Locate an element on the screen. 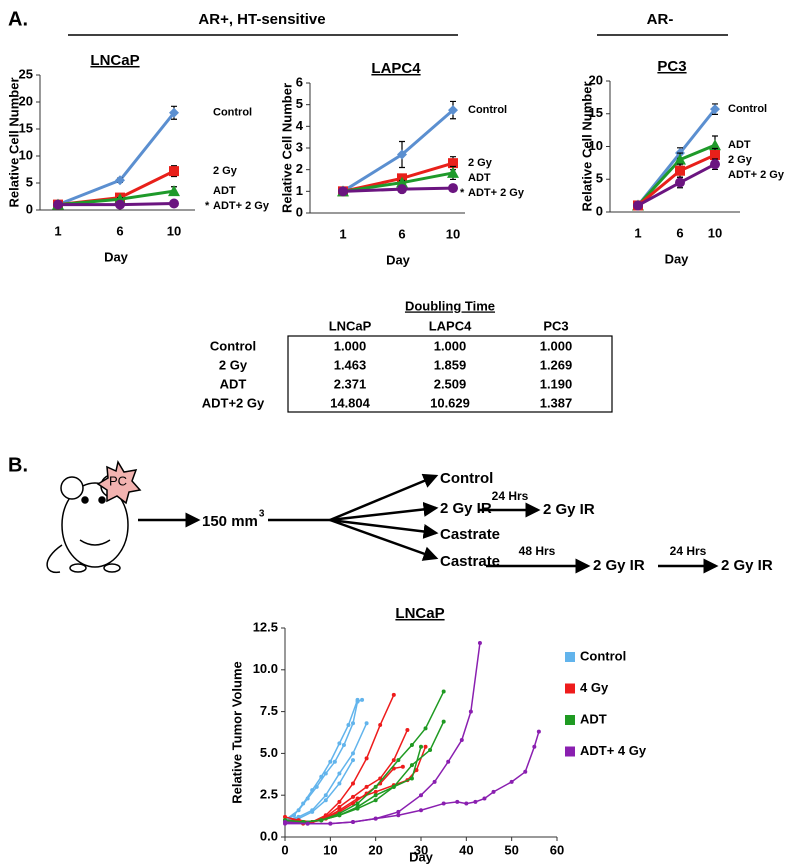 The height and width of the screenshot is (865, 800). y-tick-label: 7.5 is located at coordinates (269, 710).